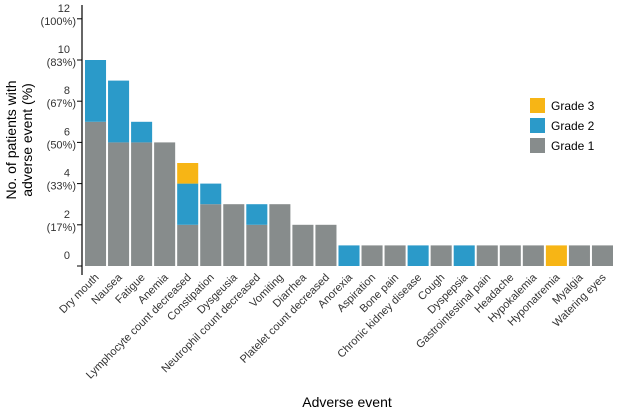 This screenshot has width=621, height=415. What do you see at coordinates (573, 106) in the screenshot?
I see `legend-label: Grade 3` at bounding box center [573, 106].